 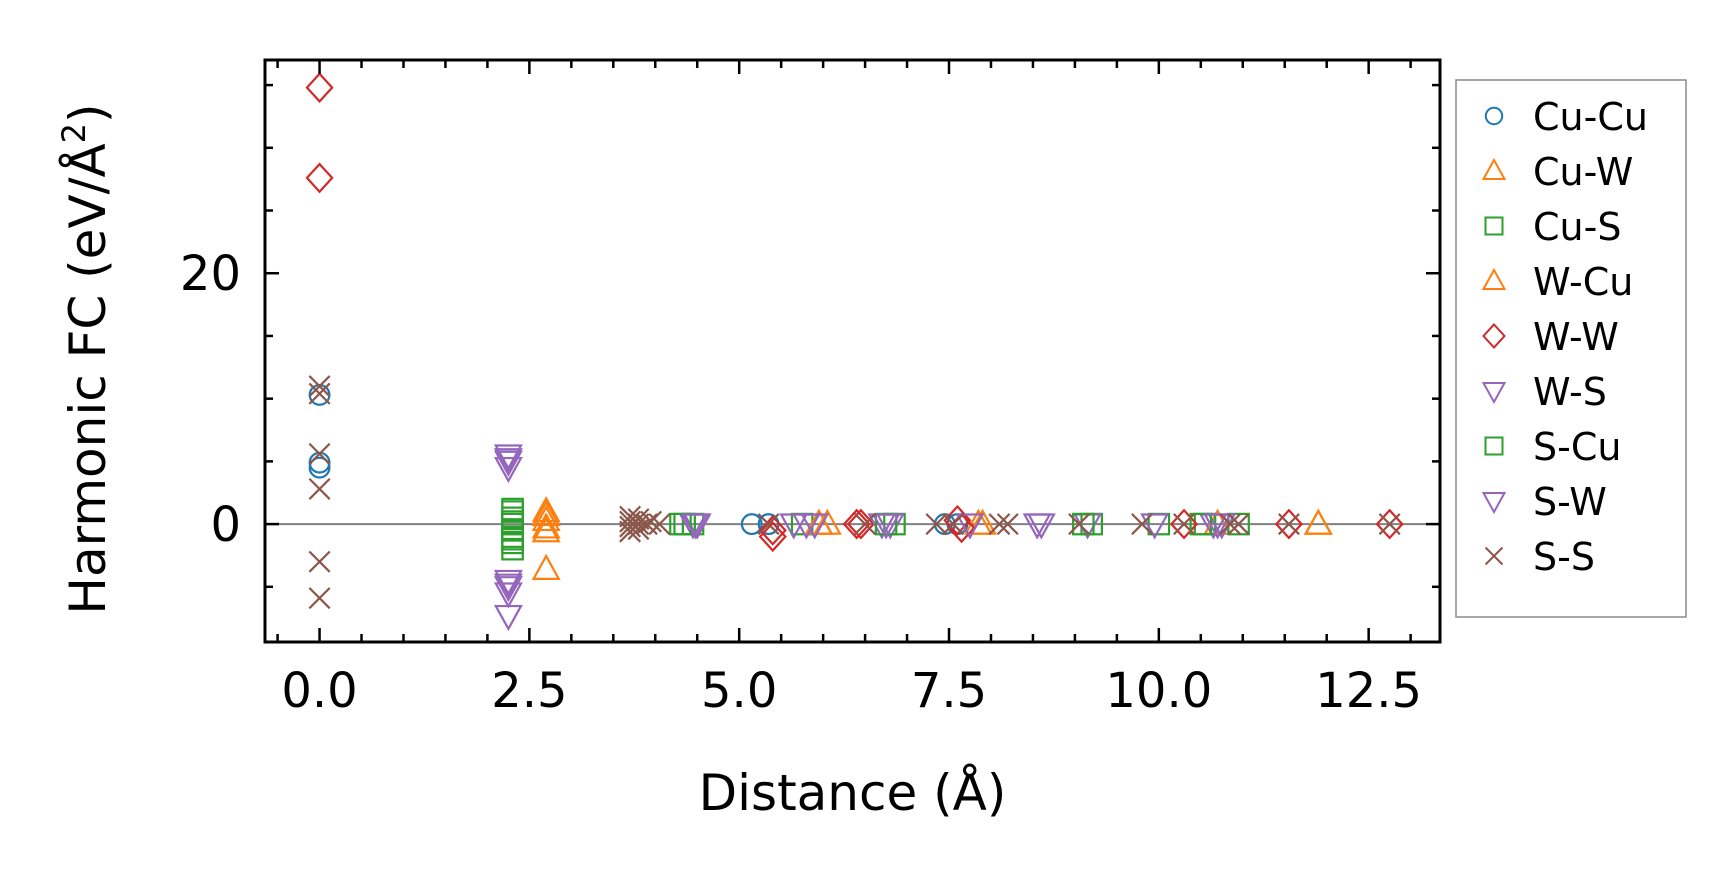 What do you see at coordinates (1577, 447) in the screenshot?
I see `legend-label-s-cu: S-Cu` at bounding box center [1577, 447].